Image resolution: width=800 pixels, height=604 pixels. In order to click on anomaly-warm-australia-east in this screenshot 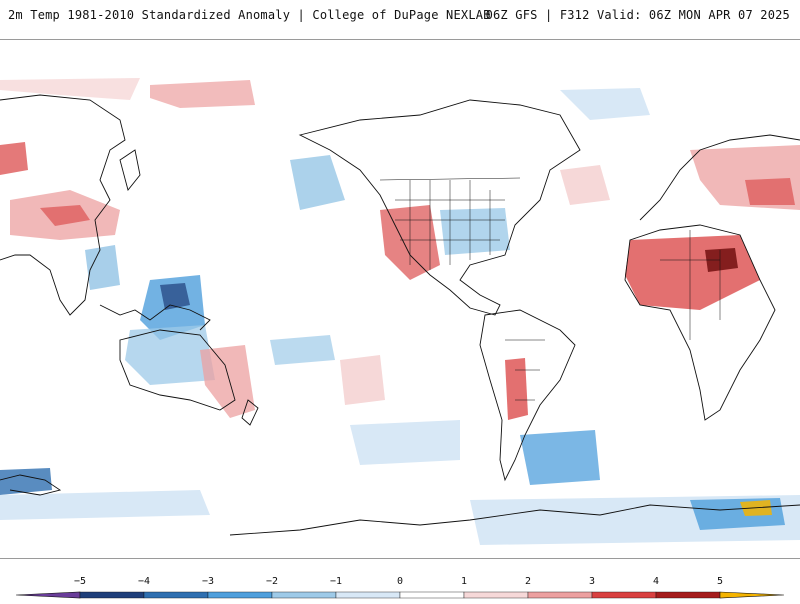, I will do `click(227, 381)`.